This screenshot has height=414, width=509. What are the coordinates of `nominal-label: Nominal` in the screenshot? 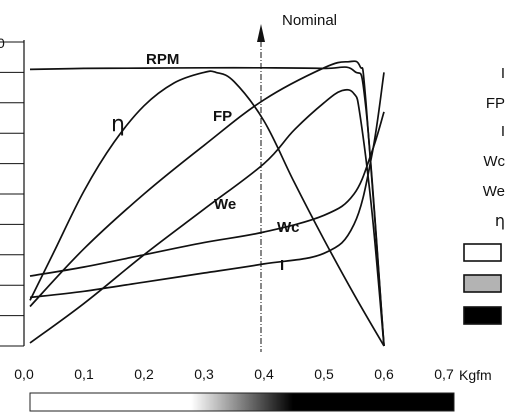 It's located at (309, 20).